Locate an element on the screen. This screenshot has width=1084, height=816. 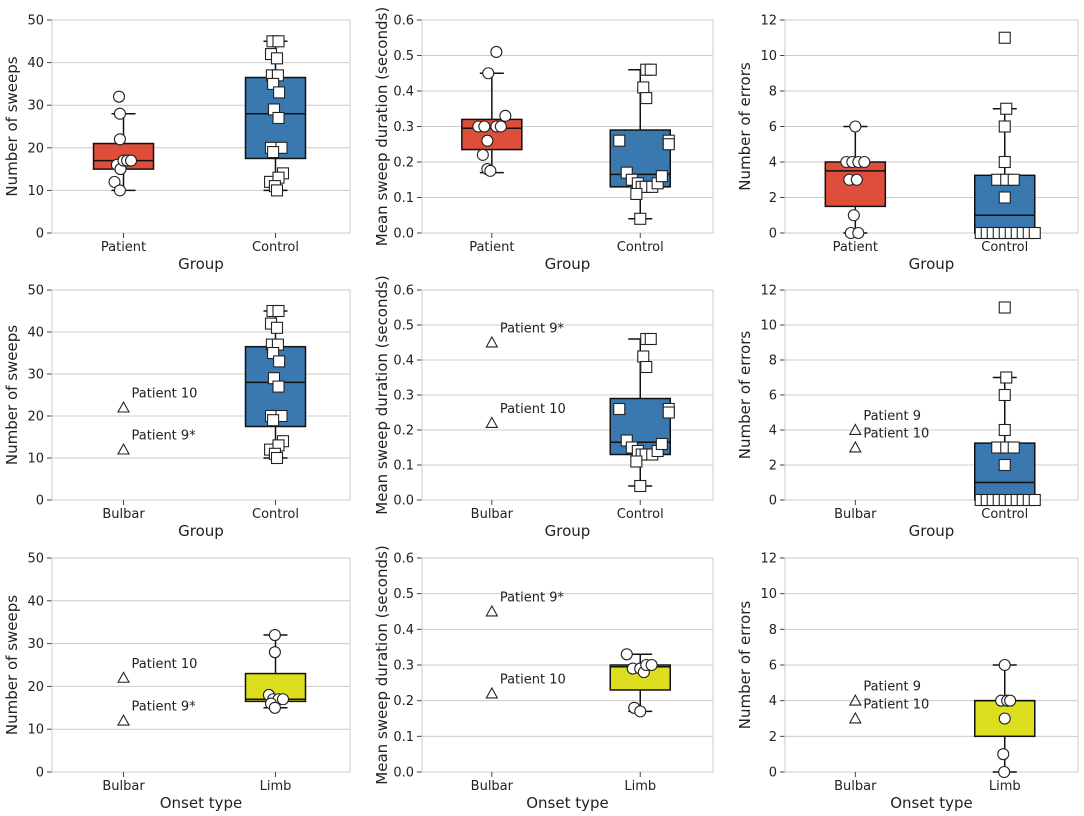
y-tick-label: 30 is located at coordinates (35, 375).